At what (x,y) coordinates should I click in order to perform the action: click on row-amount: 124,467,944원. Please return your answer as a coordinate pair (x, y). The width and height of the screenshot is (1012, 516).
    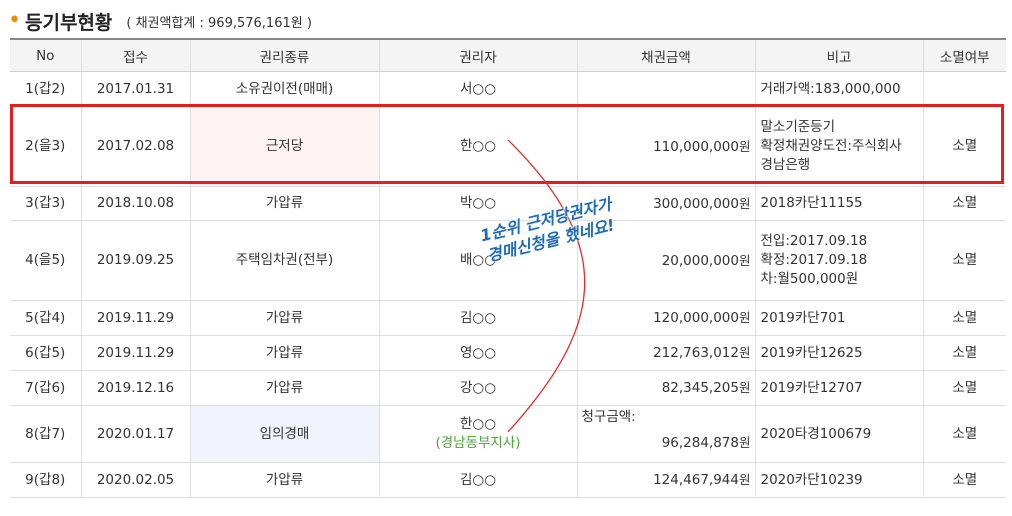
    Looking at the image, I should click on (665, 480).